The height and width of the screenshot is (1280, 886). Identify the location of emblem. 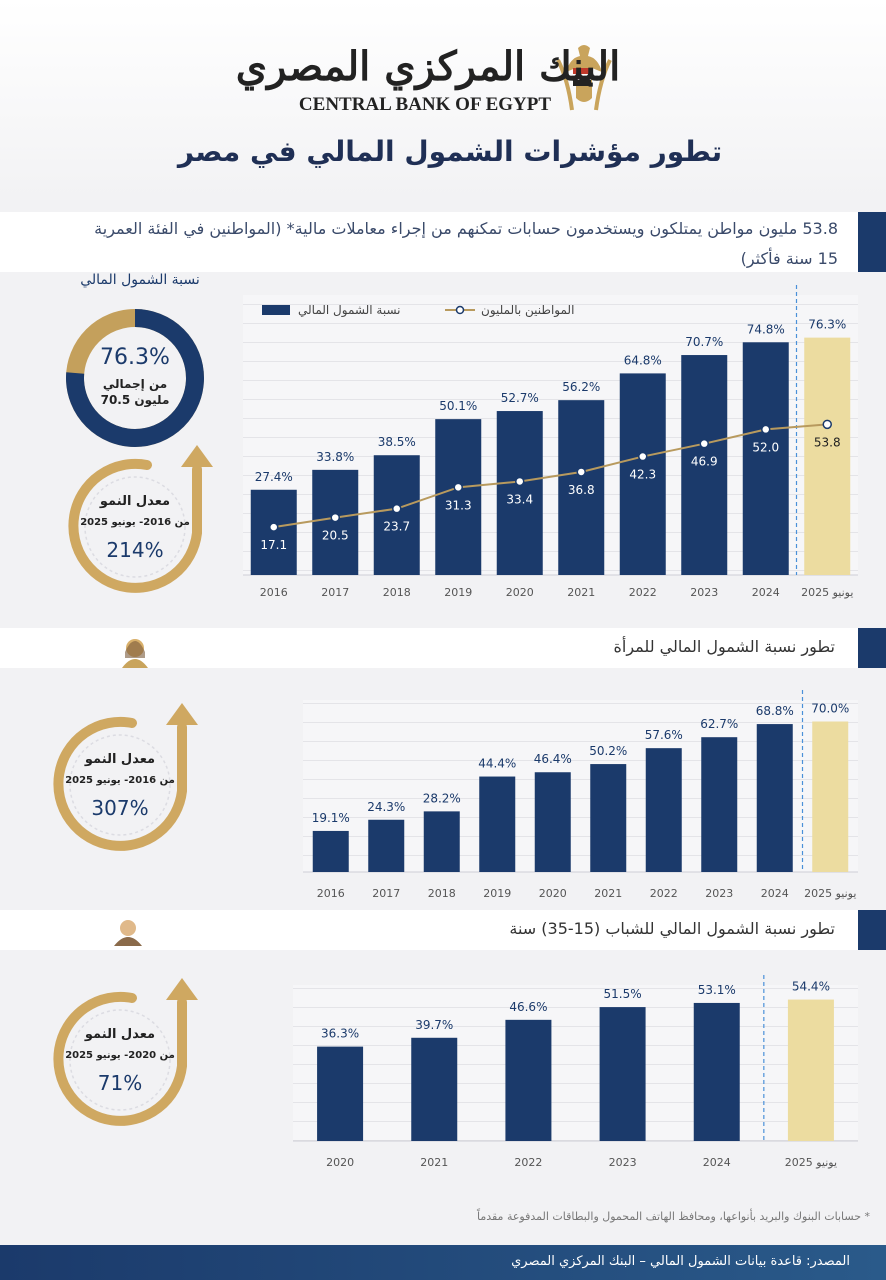
(584, 78).